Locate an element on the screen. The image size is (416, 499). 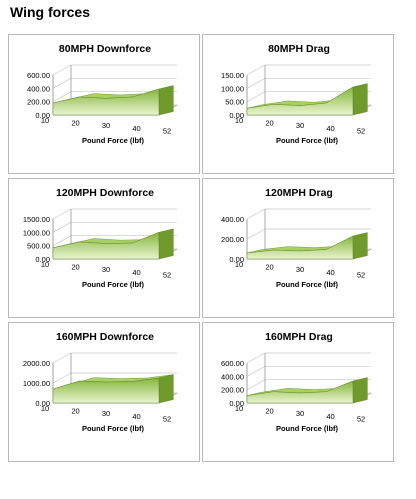
y-tick-label: 600.00 is located at coordinates (232, 363).